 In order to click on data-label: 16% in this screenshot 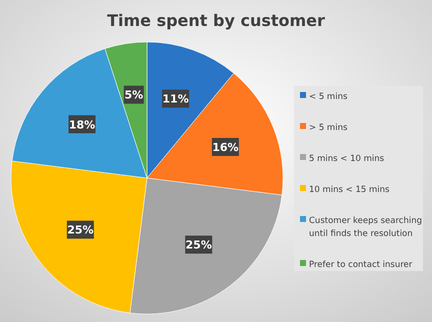, I will do `click(225, 147)`.